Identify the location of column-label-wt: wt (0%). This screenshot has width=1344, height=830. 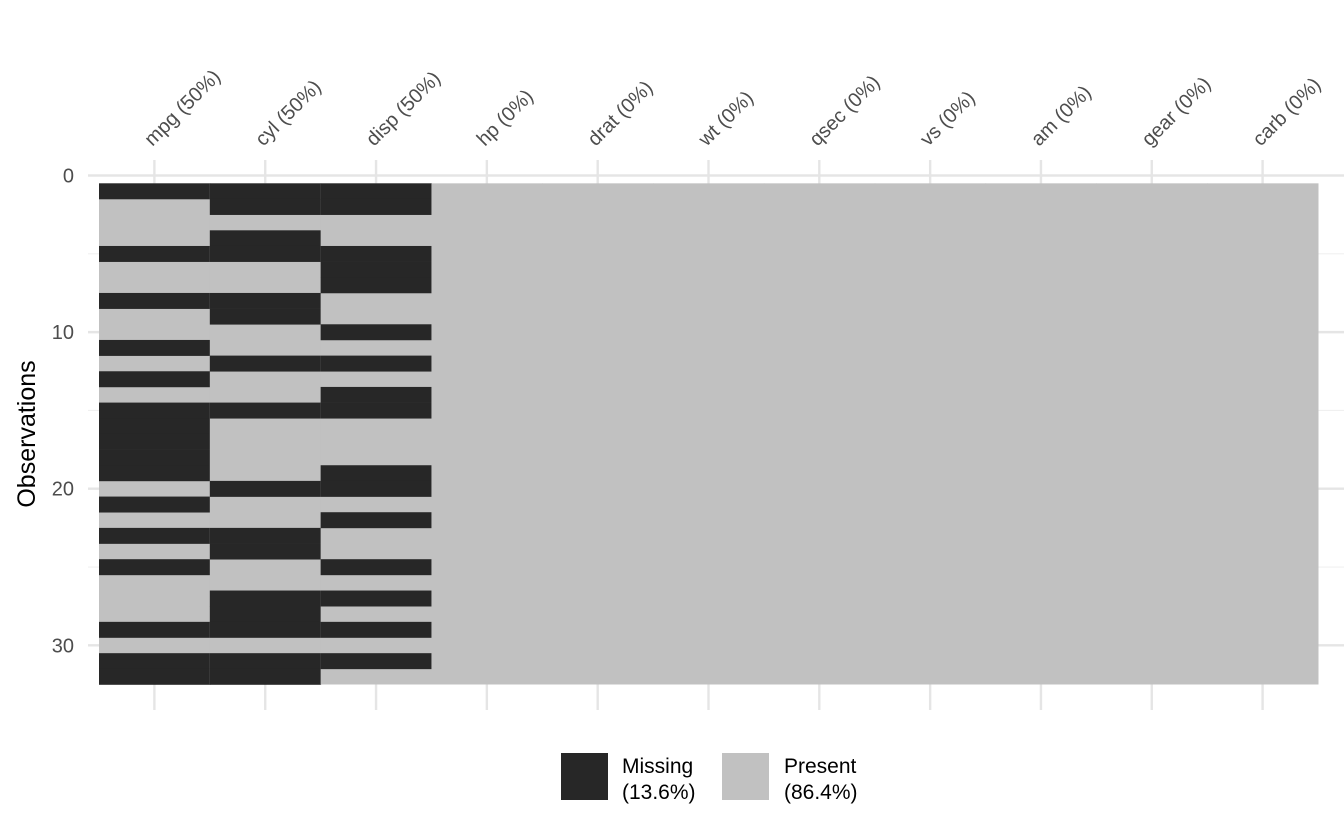
(726, 119).